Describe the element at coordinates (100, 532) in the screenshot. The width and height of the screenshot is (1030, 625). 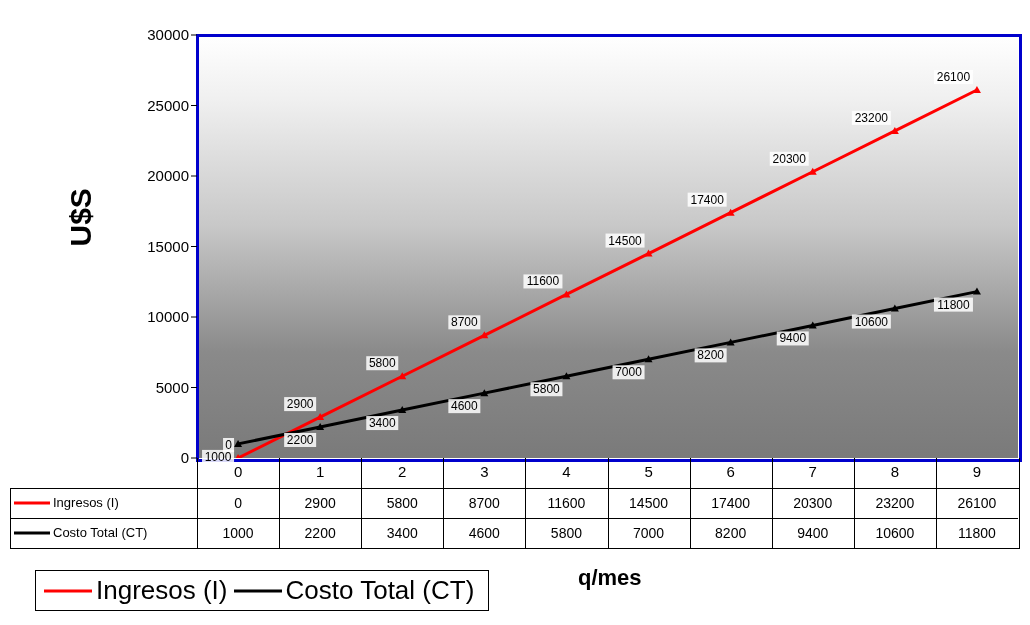
I see `legend-label: Costo Total (CT)` at that location.